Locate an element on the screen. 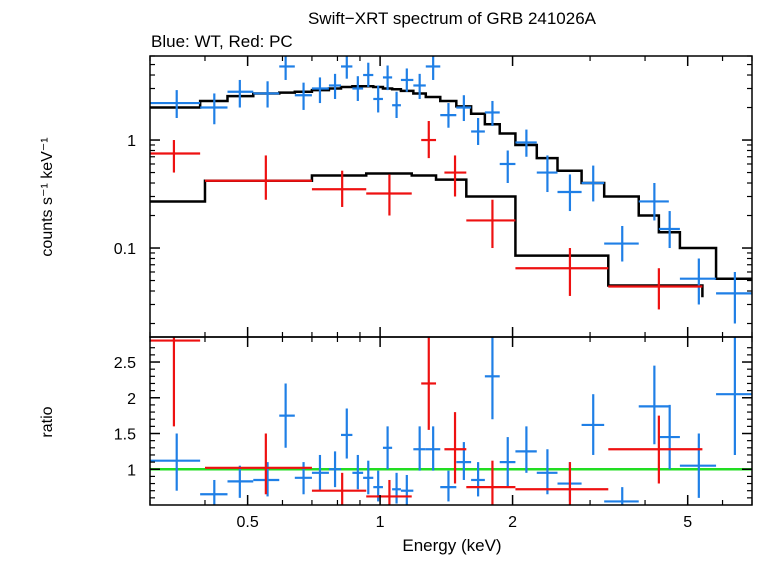 Image resolution: width=758 pixels, height=561 pixels. top-y-tick-label: 0.1 is located at coordinates (125, 249).